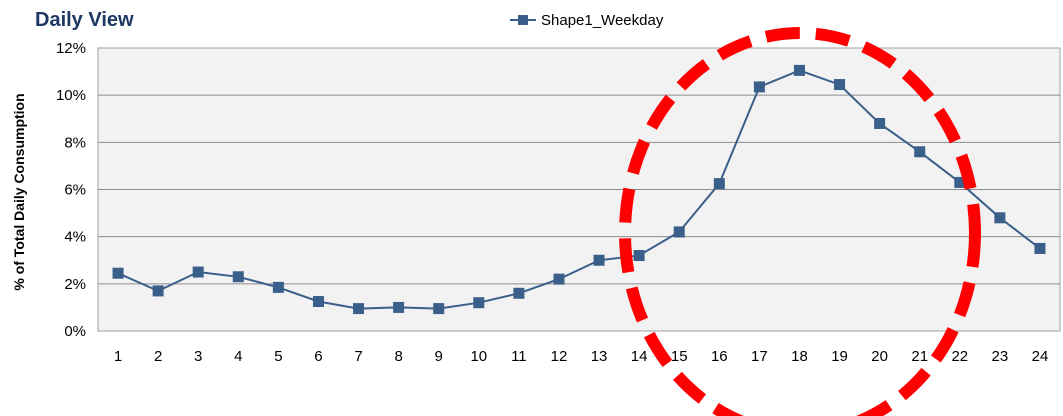 This screenshot has width=1063, height=416. What do you see at coordinates (1040, 356) in the screenshot?
I see `x-tick-label: 24` at bounding box center [1040, 356].